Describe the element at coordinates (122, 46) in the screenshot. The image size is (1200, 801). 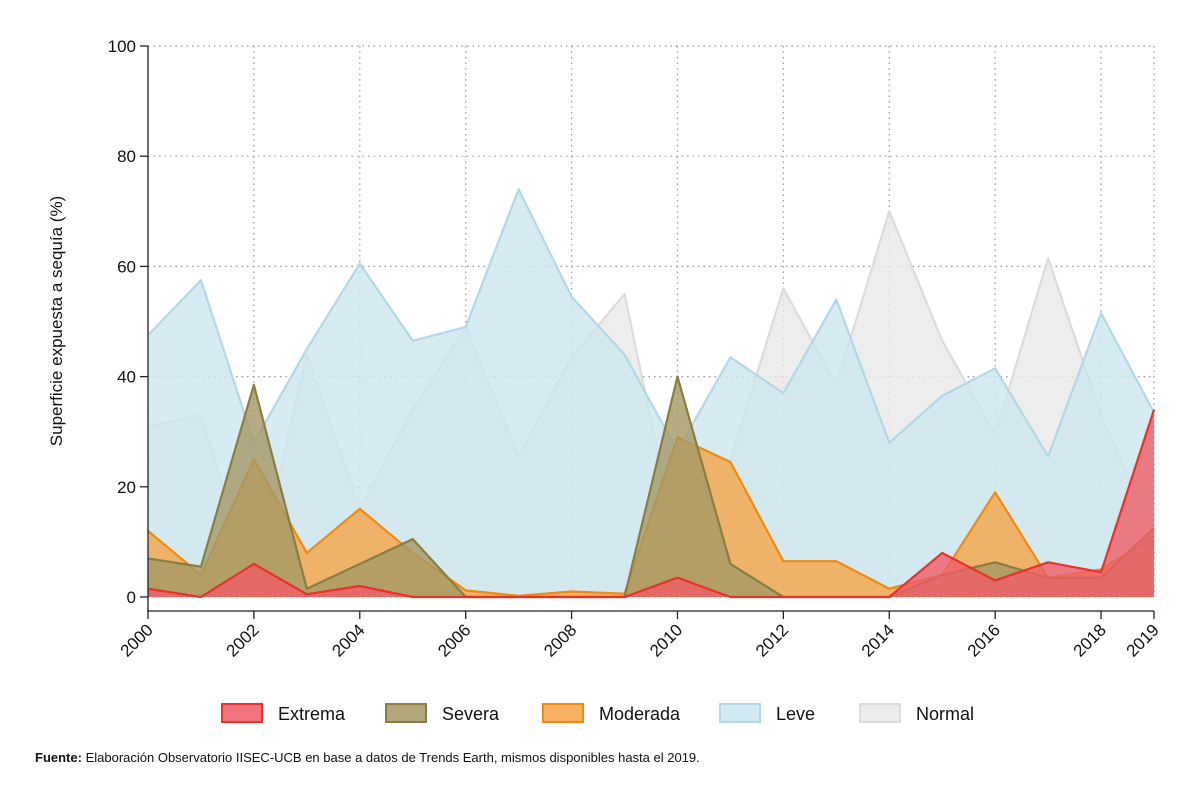
I see `y-tick-label: 100` at that location.